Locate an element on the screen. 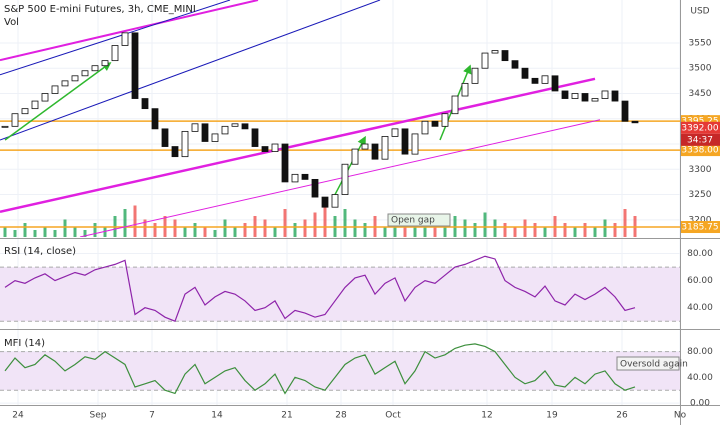  level-tag-label: 3338.00 is located at coordinates (699, 151).